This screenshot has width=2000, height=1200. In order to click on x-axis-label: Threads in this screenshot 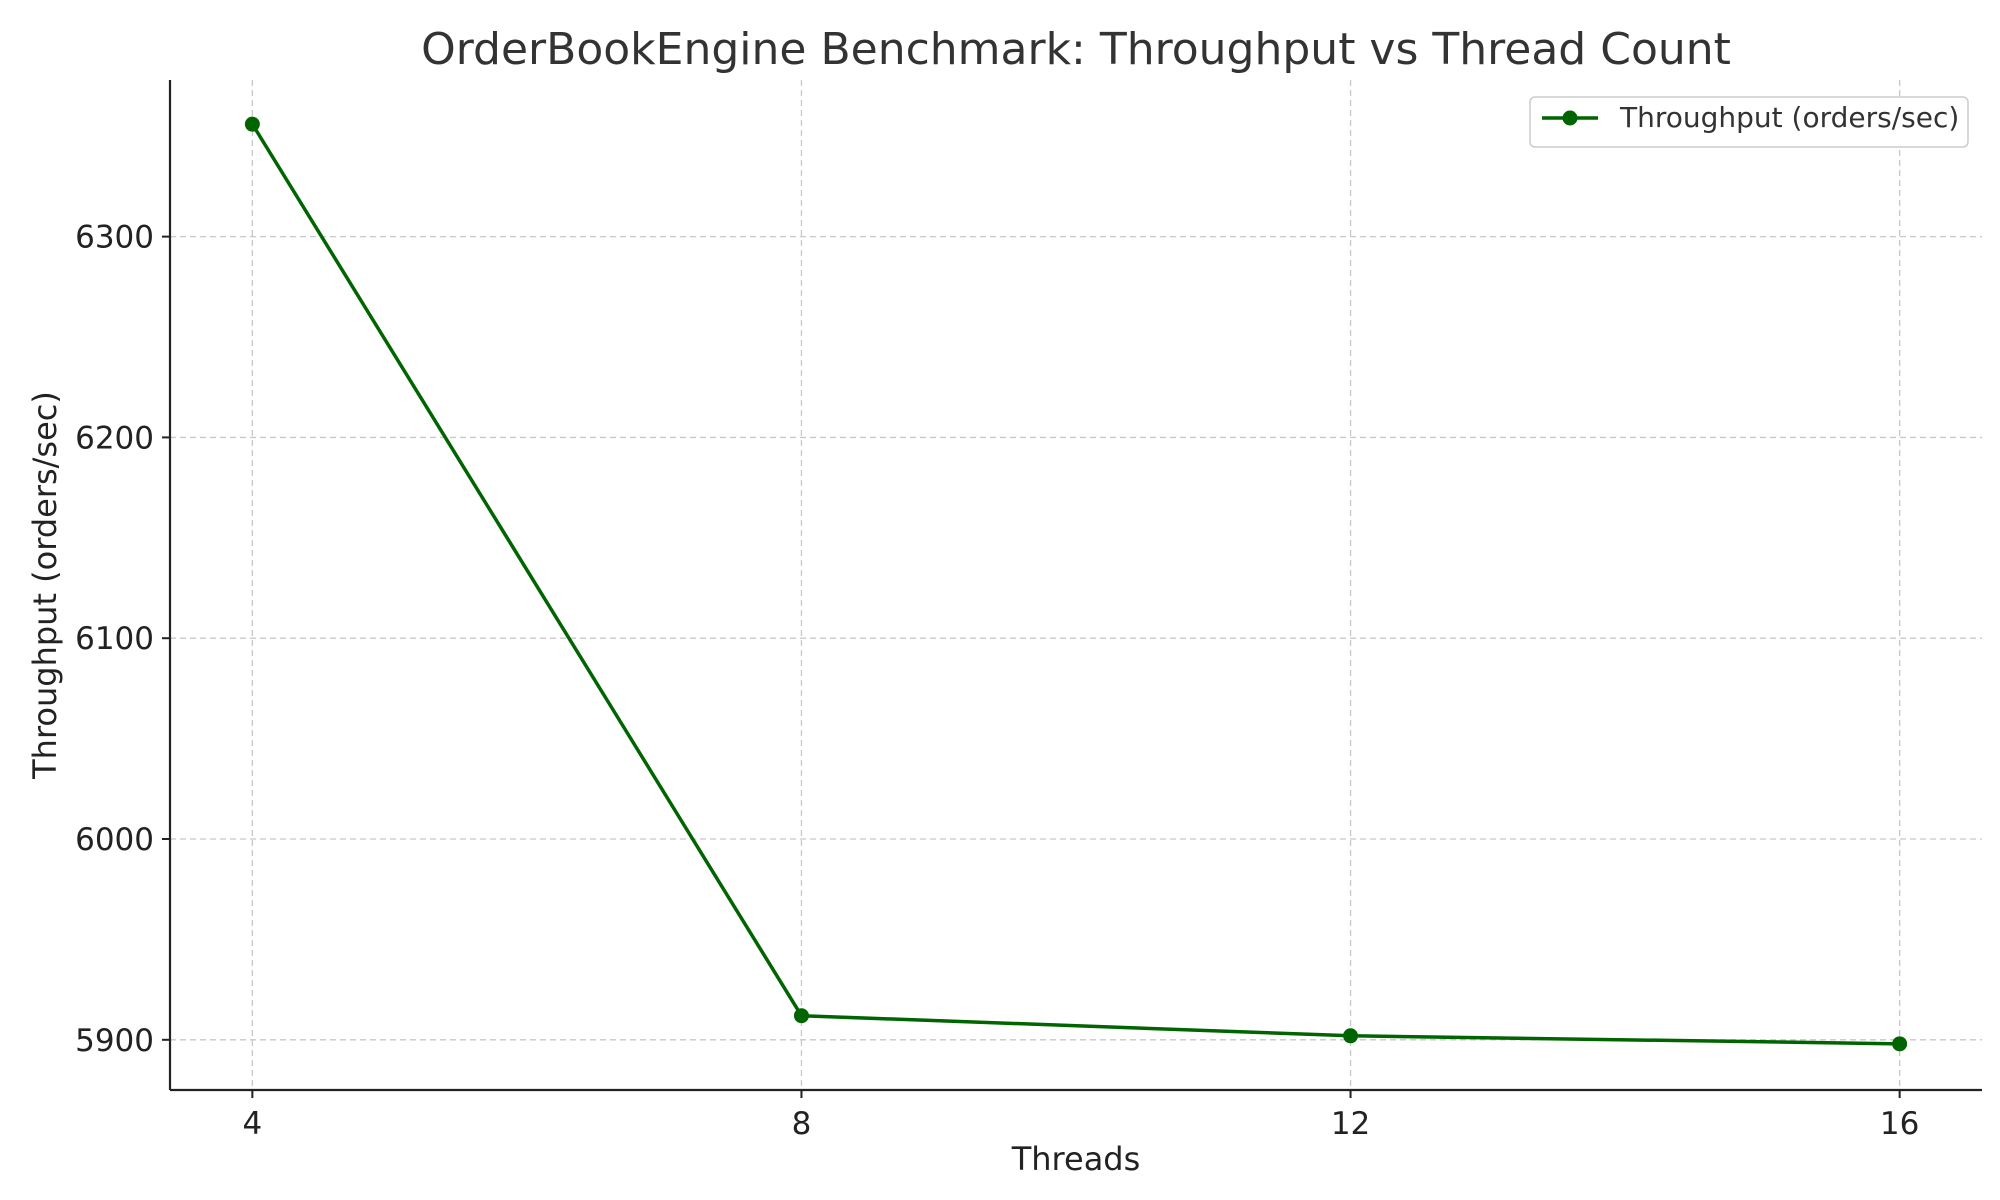, I will do `click(1076, 1159)`.